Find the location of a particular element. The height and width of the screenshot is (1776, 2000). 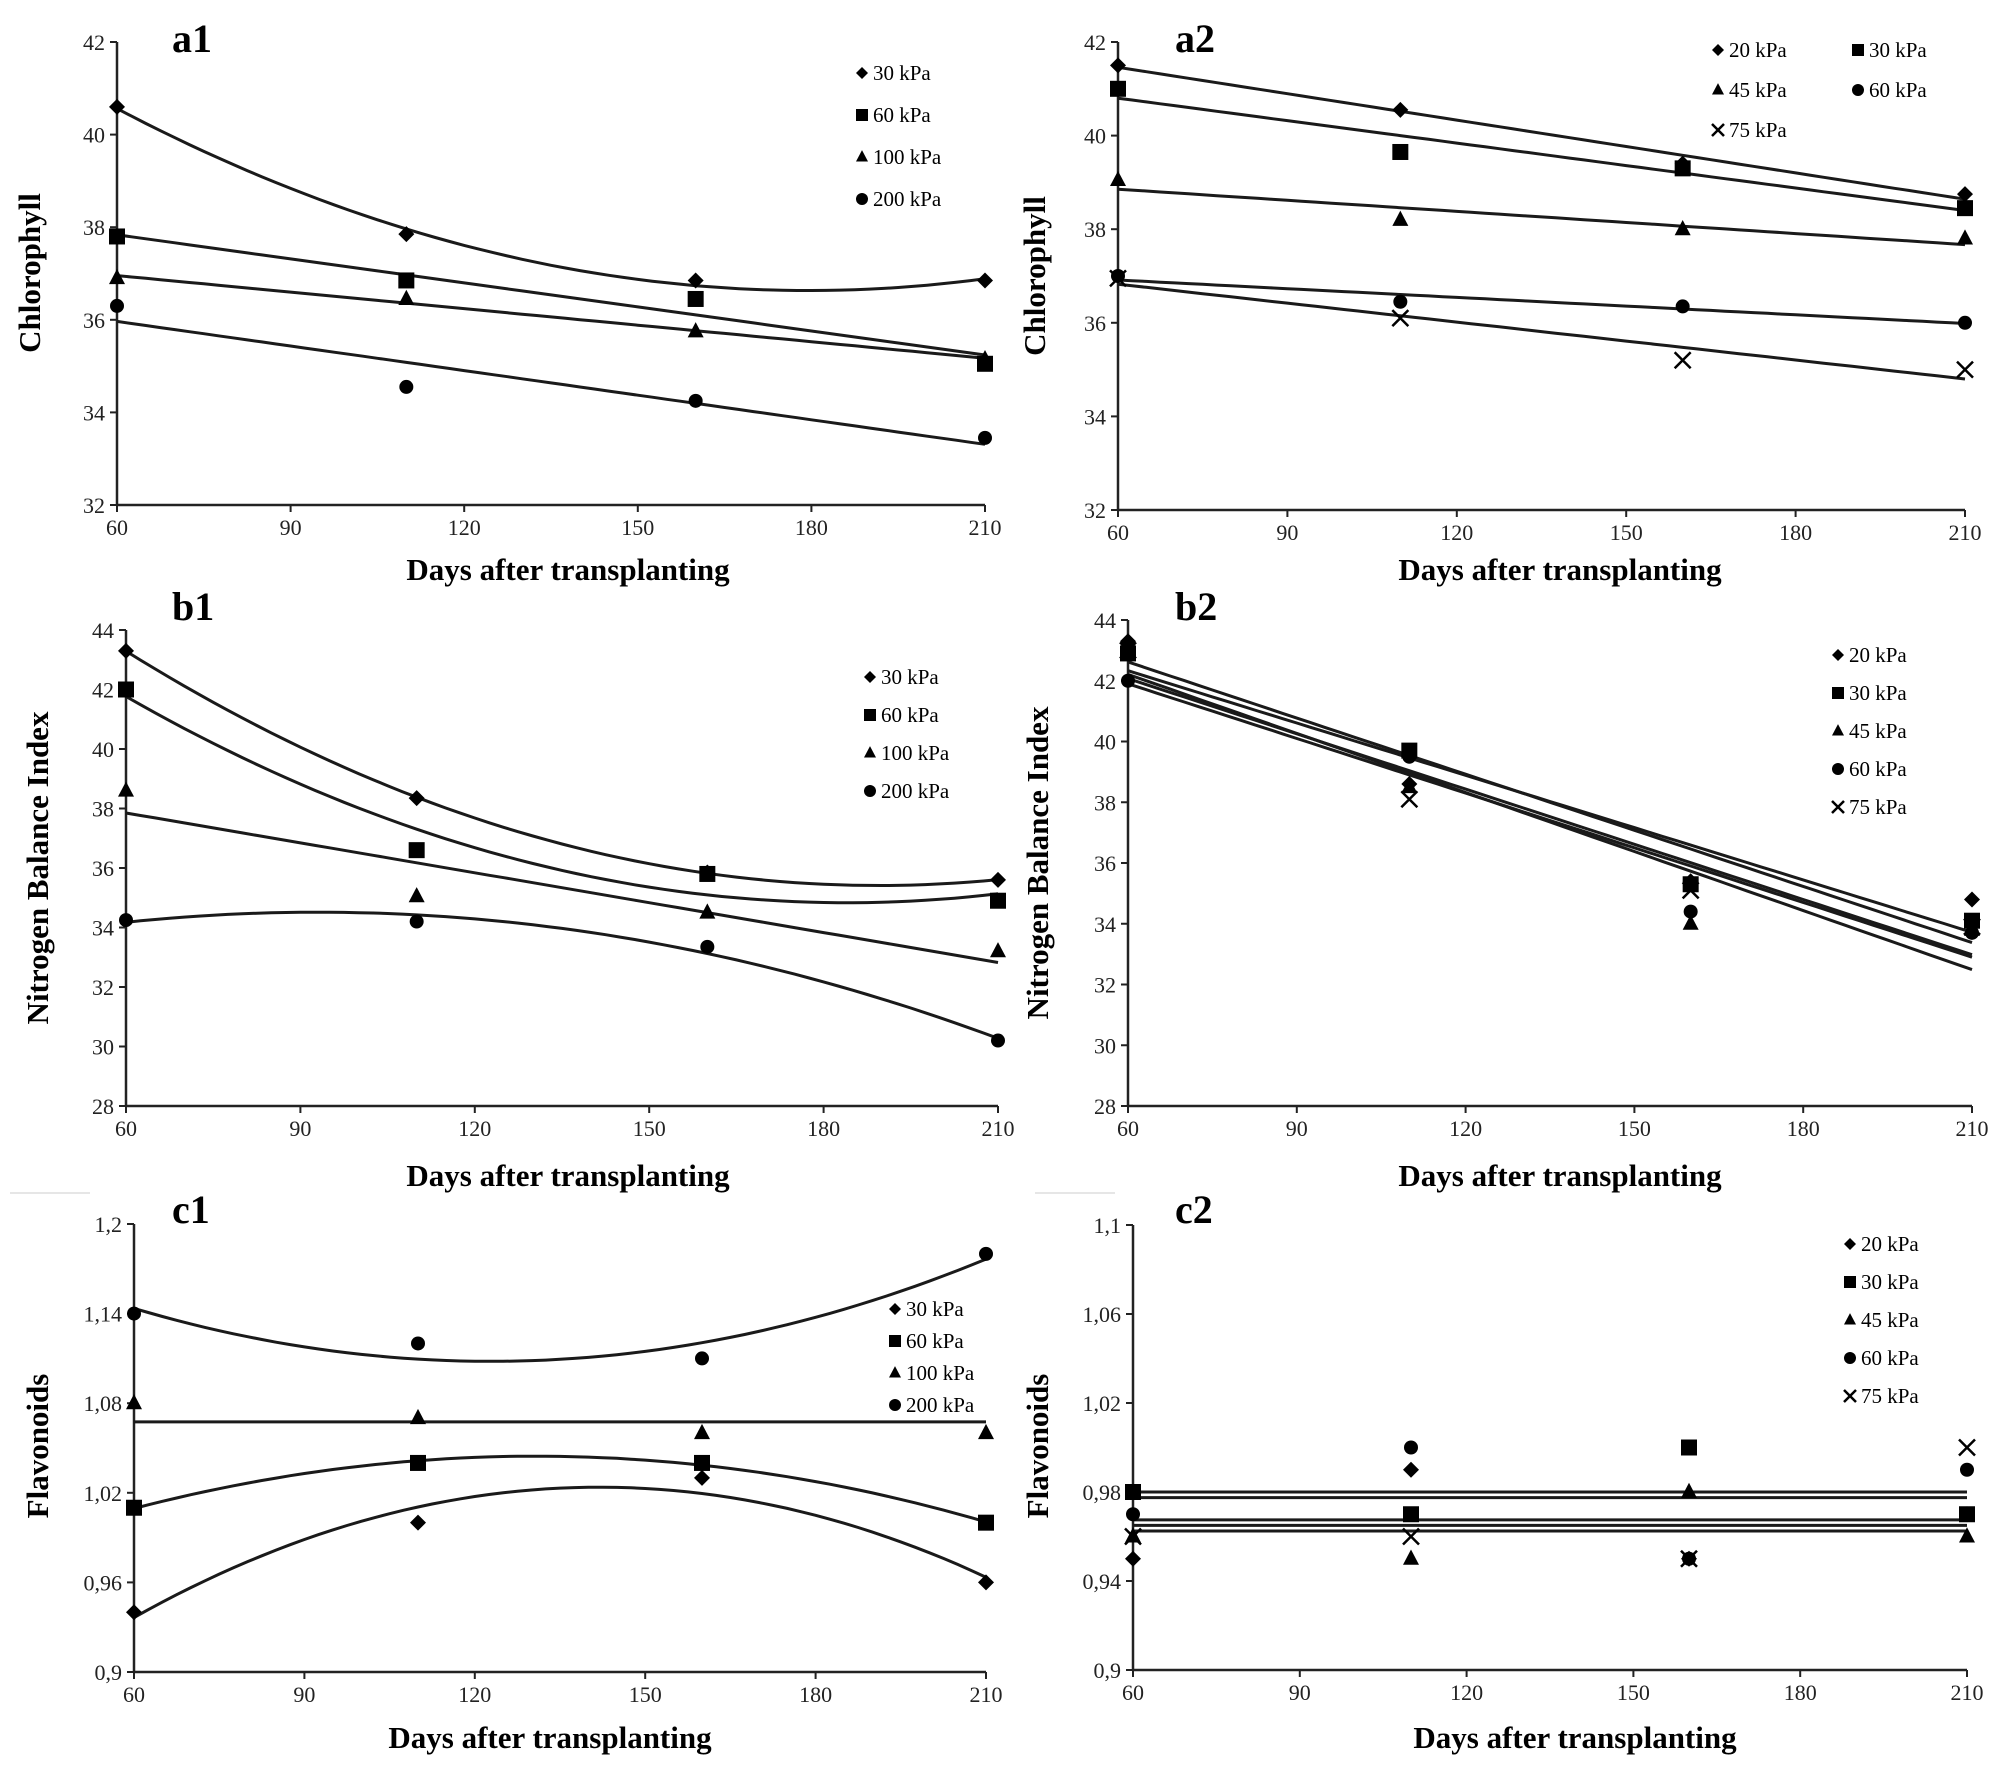

b2-trendline-75-kpa is located at coordinates (1550, 817).